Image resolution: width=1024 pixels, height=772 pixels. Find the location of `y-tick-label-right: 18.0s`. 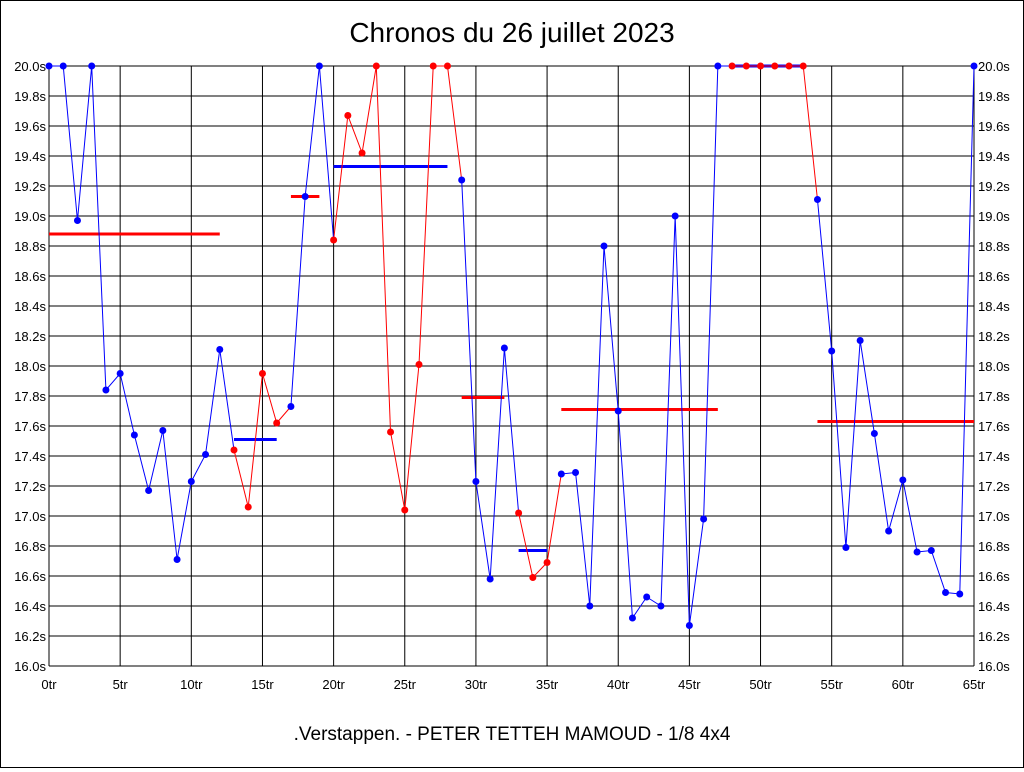

y-tick-label-right: 18.0s is located at coordinates (994, 366).